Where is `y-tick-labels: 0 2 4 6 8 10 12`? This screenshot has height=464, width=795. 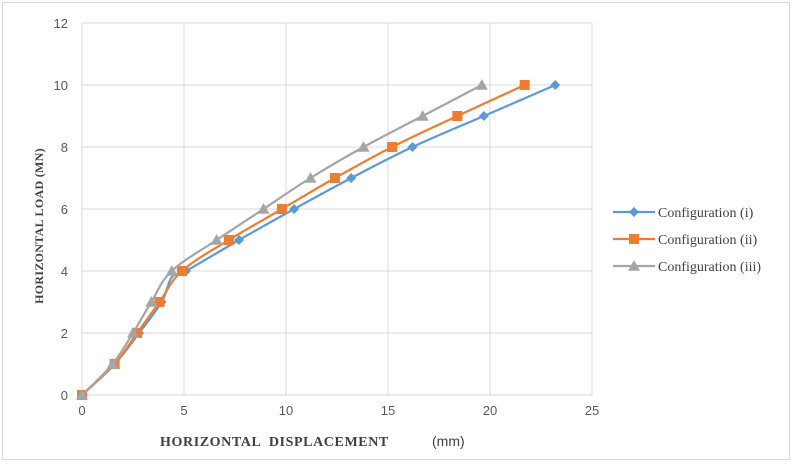 y-tick-labels: 0 2 4 6 8 10 12 is located at coordinates (61, 209).